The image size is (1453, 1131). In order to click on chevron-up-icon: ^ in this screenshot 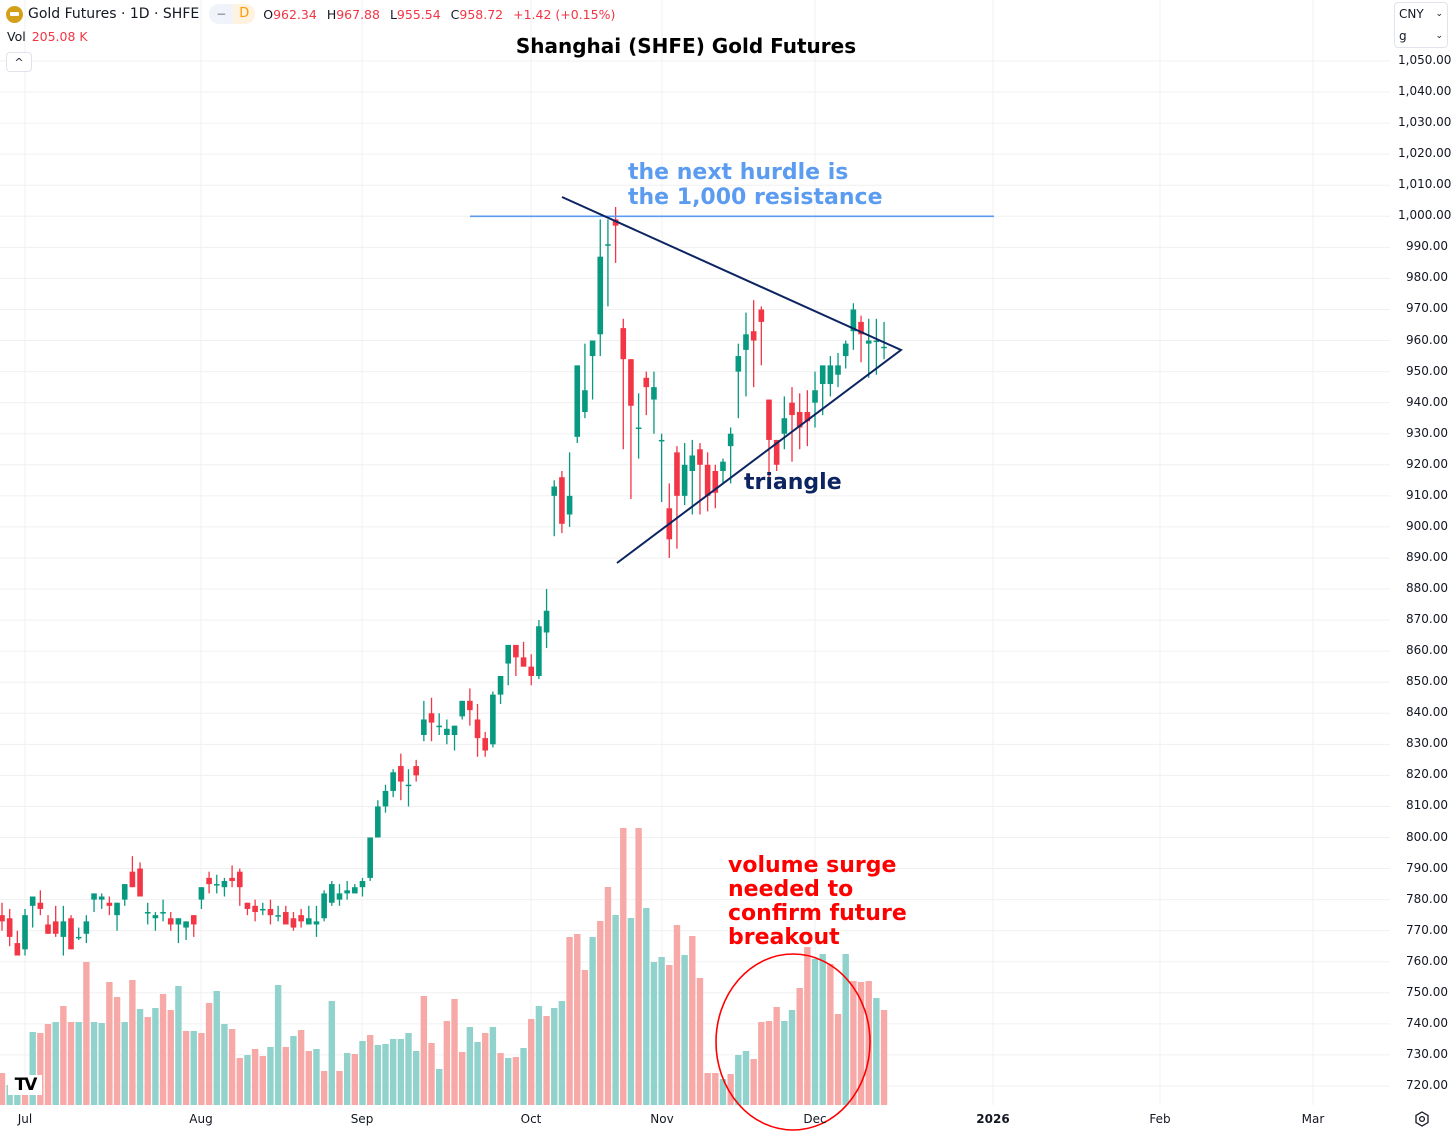, I will do `click(19, 62)`.